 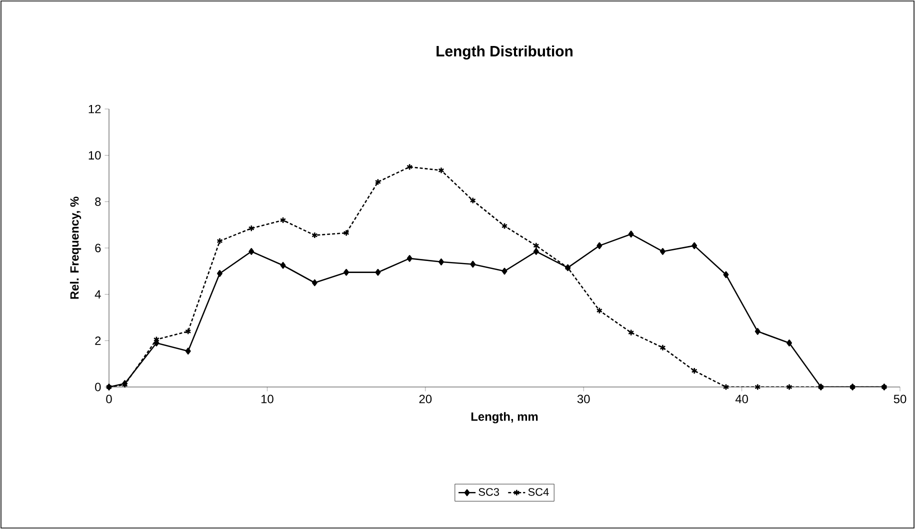 What do you see at coordinates (741, 399) in the screenshot?
I see `x-tick-label: 40` at bounding box center [741, 399].